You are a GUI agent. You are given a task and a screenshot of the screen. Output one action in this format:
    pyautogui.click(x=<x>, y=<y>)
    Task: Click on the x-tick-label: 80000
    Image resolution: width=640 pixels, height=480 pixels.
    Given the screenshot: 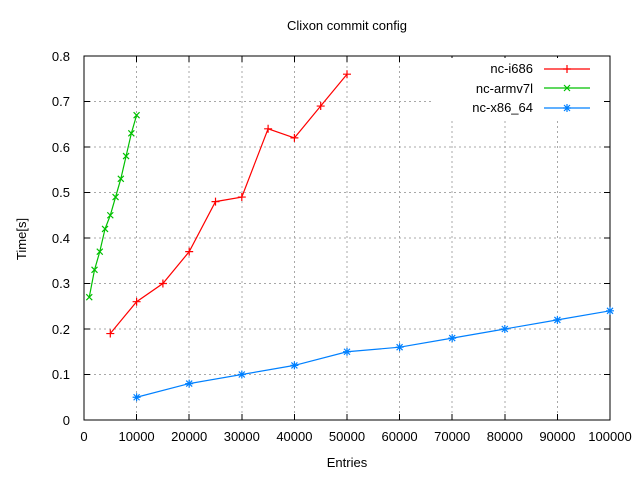 What is the action you would take?
    pyautogui.click(x=504, y=436)
    